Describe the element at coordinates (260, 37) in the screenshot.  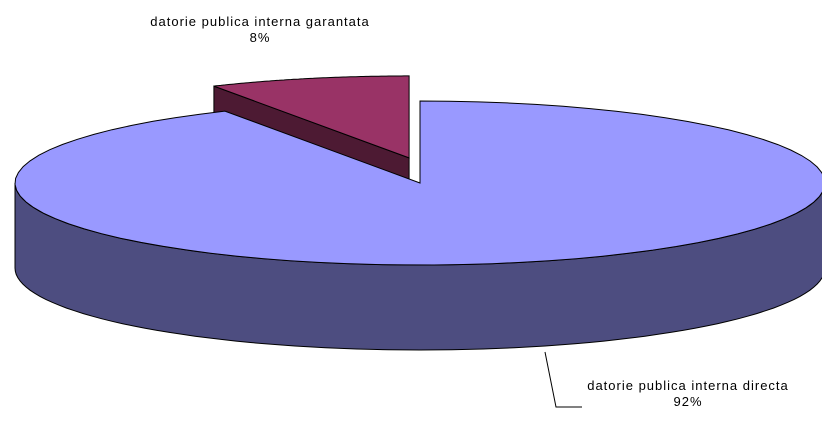
I see `slice-percent: 8%` at that location.